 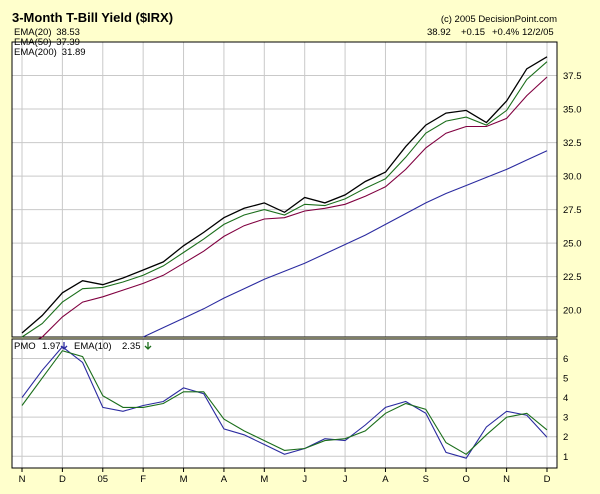 What do you see at coordinates (143, 479) in the screenshot?
I see `x-tick-label: F` at bounding box center [143, 479].